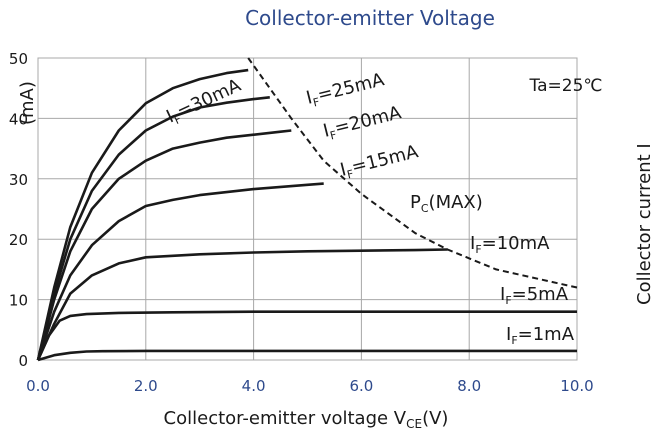 The height and width of the screenshot is (443, 670). Describe the element at coordinates (425, 208) in the screenshot. I see `series-label-sub: C` at that location.